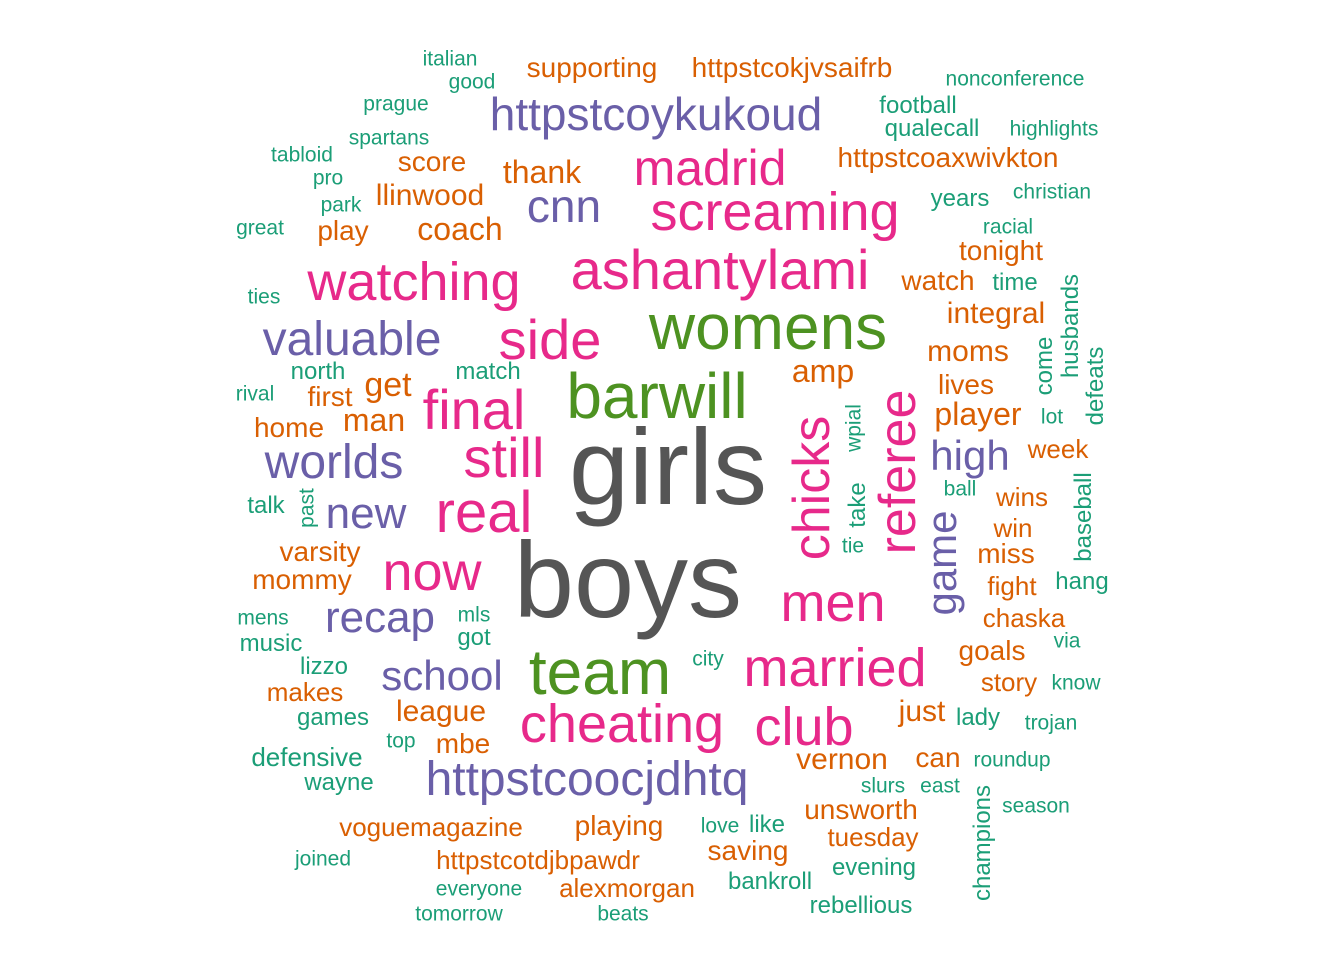 The width and height of the screenshot is (1344, 960). Describe the element at coordinates (710, 168) in the screenshot. I see `cloud-word: madrid` at that location.